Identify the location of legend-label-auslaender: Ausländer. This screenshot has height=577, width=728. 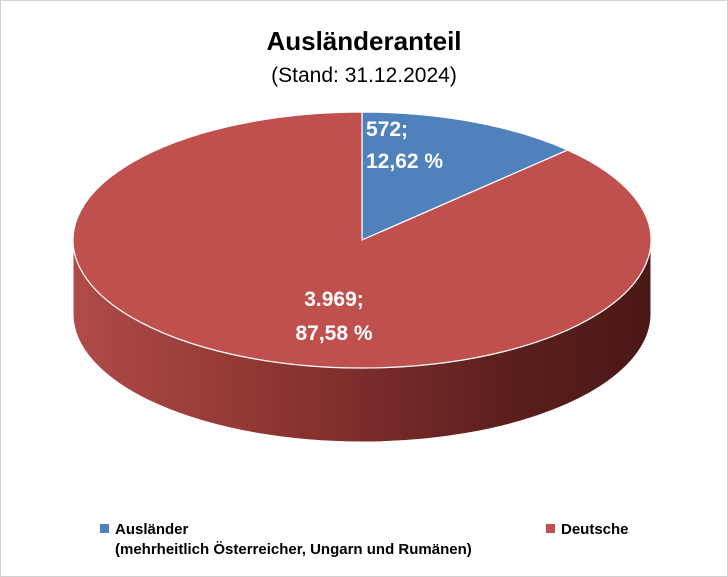
(152, 529).